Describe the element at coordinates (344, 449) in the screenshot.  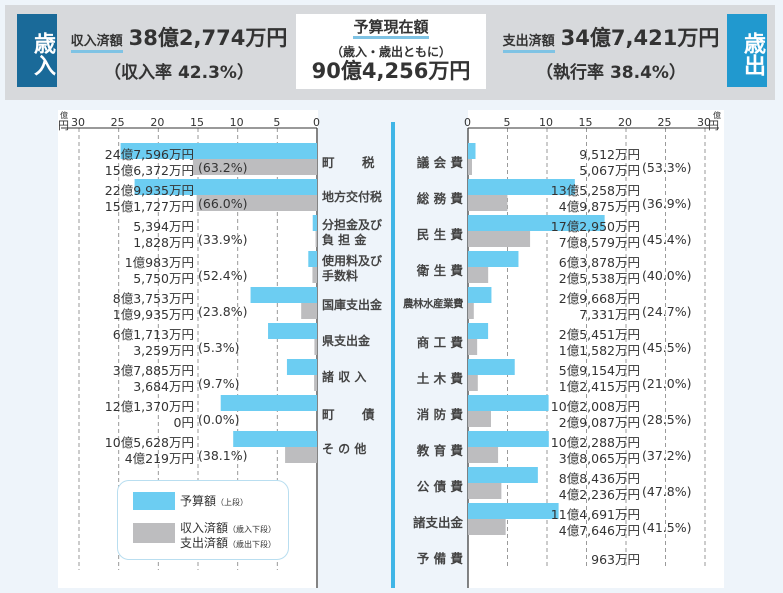
I see `category-label: そ の 他` at that location.